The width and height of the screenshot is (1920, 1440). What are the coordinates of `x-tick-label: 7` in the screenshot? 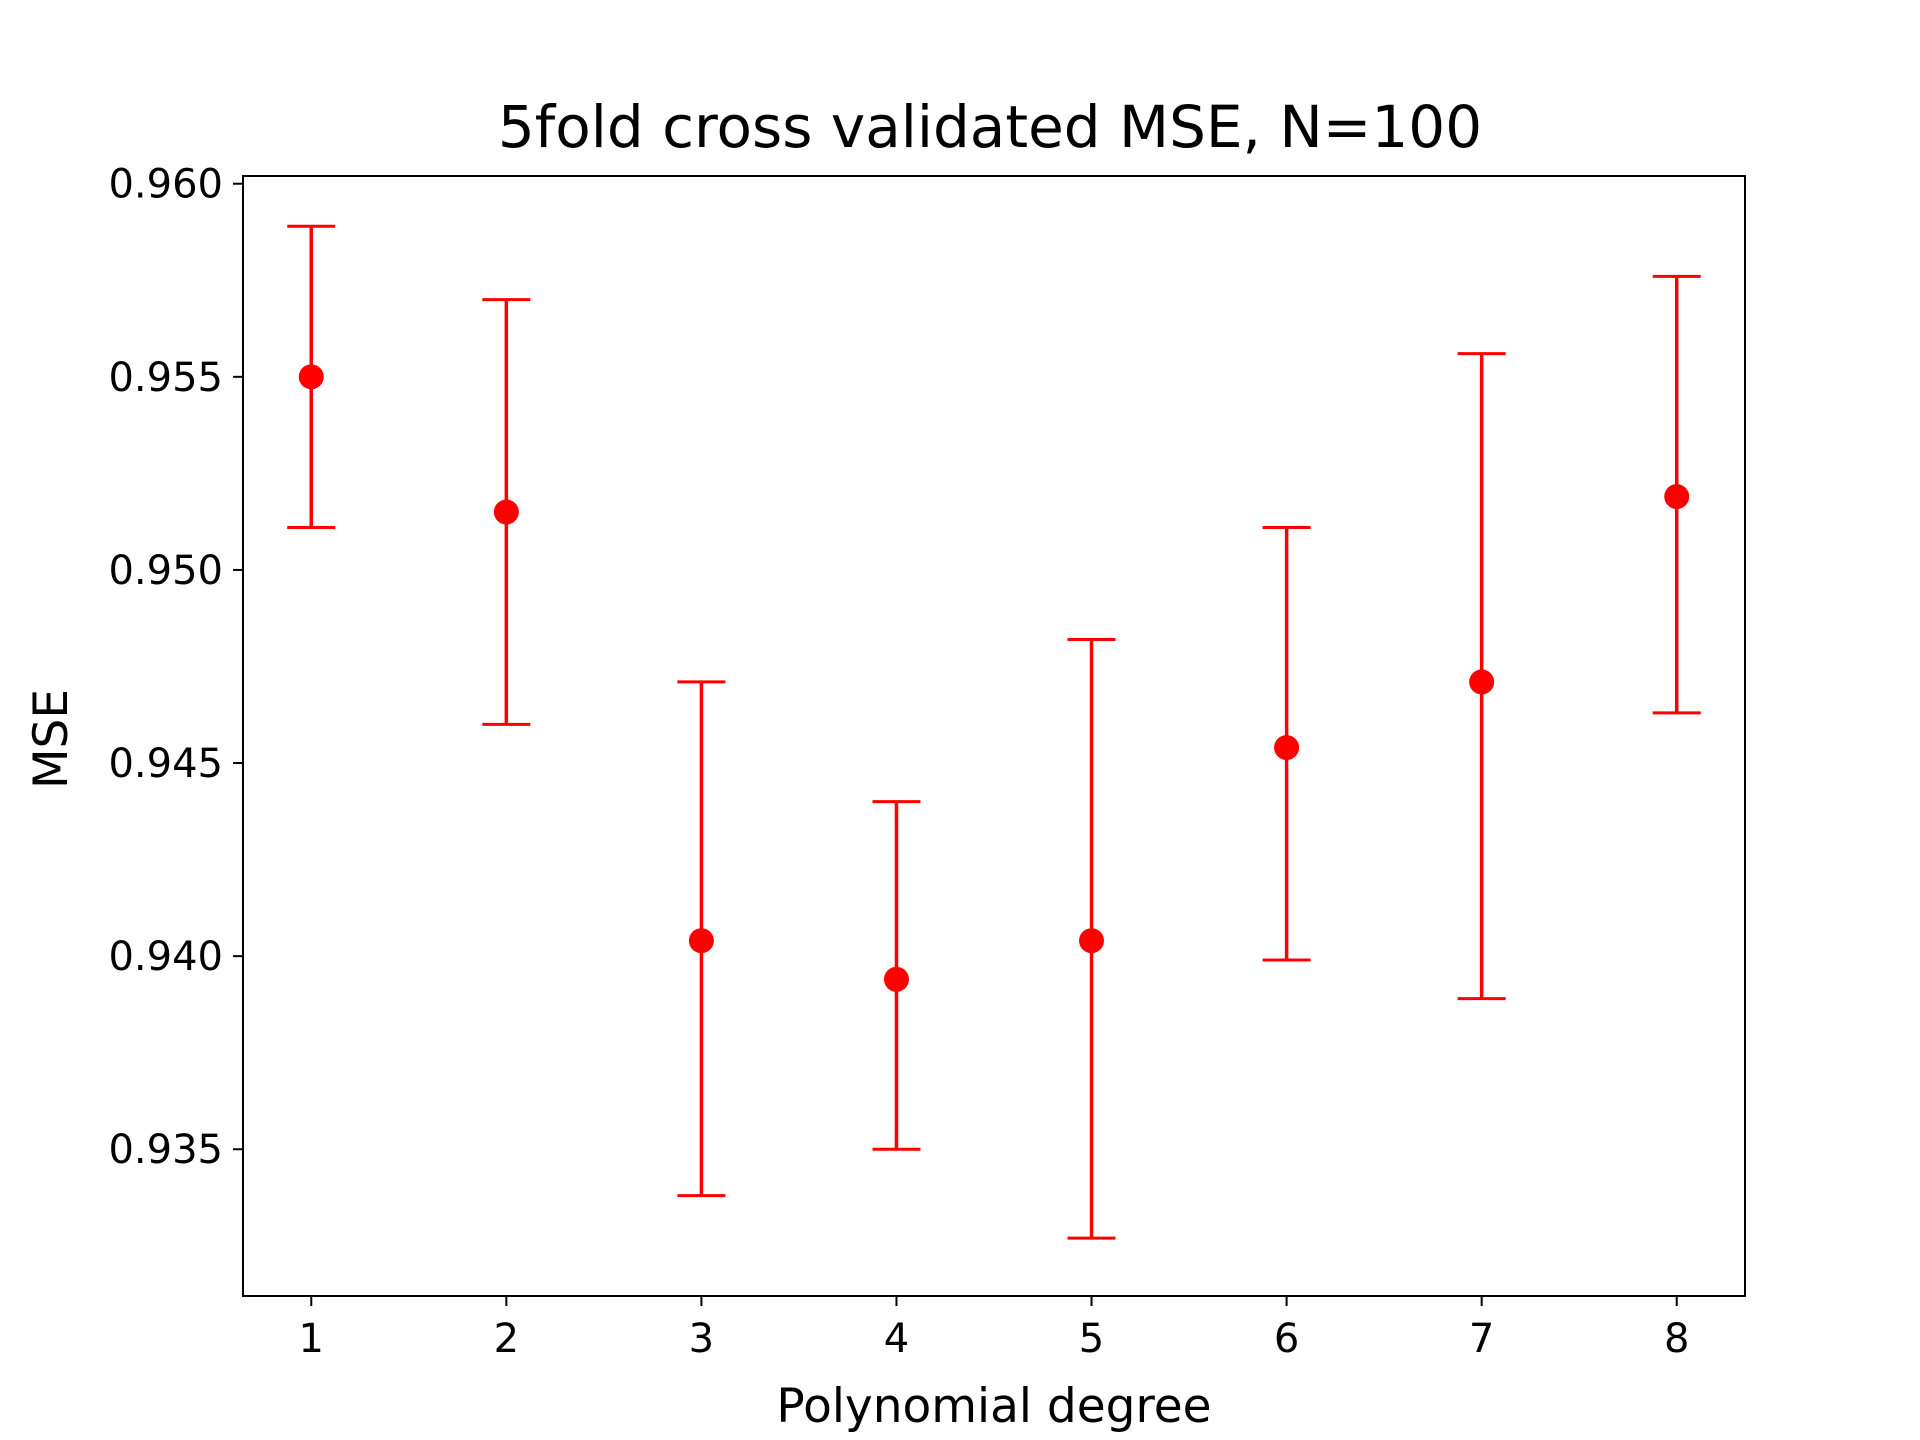 It's located at (1481, 1339).